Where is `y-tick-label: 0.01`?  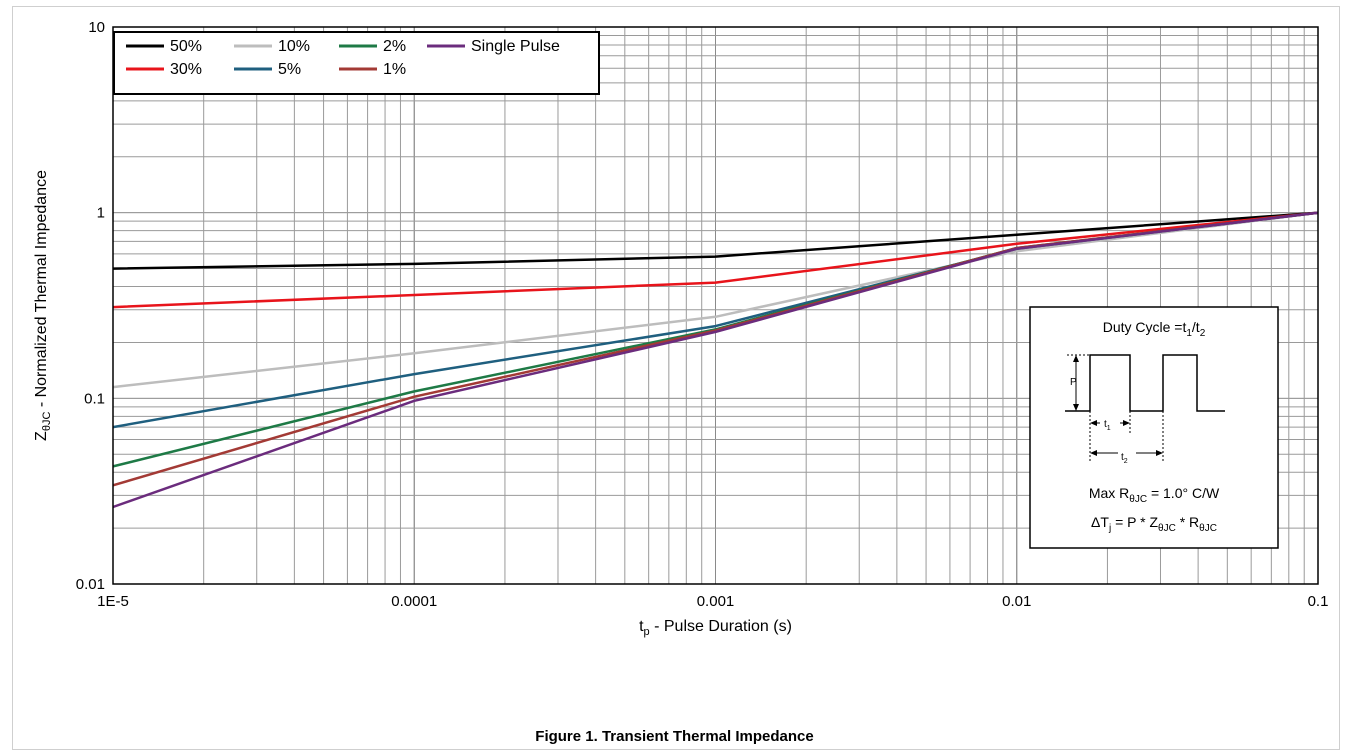
y-tick-label: 0.01 is located at coordinates (90, 584).